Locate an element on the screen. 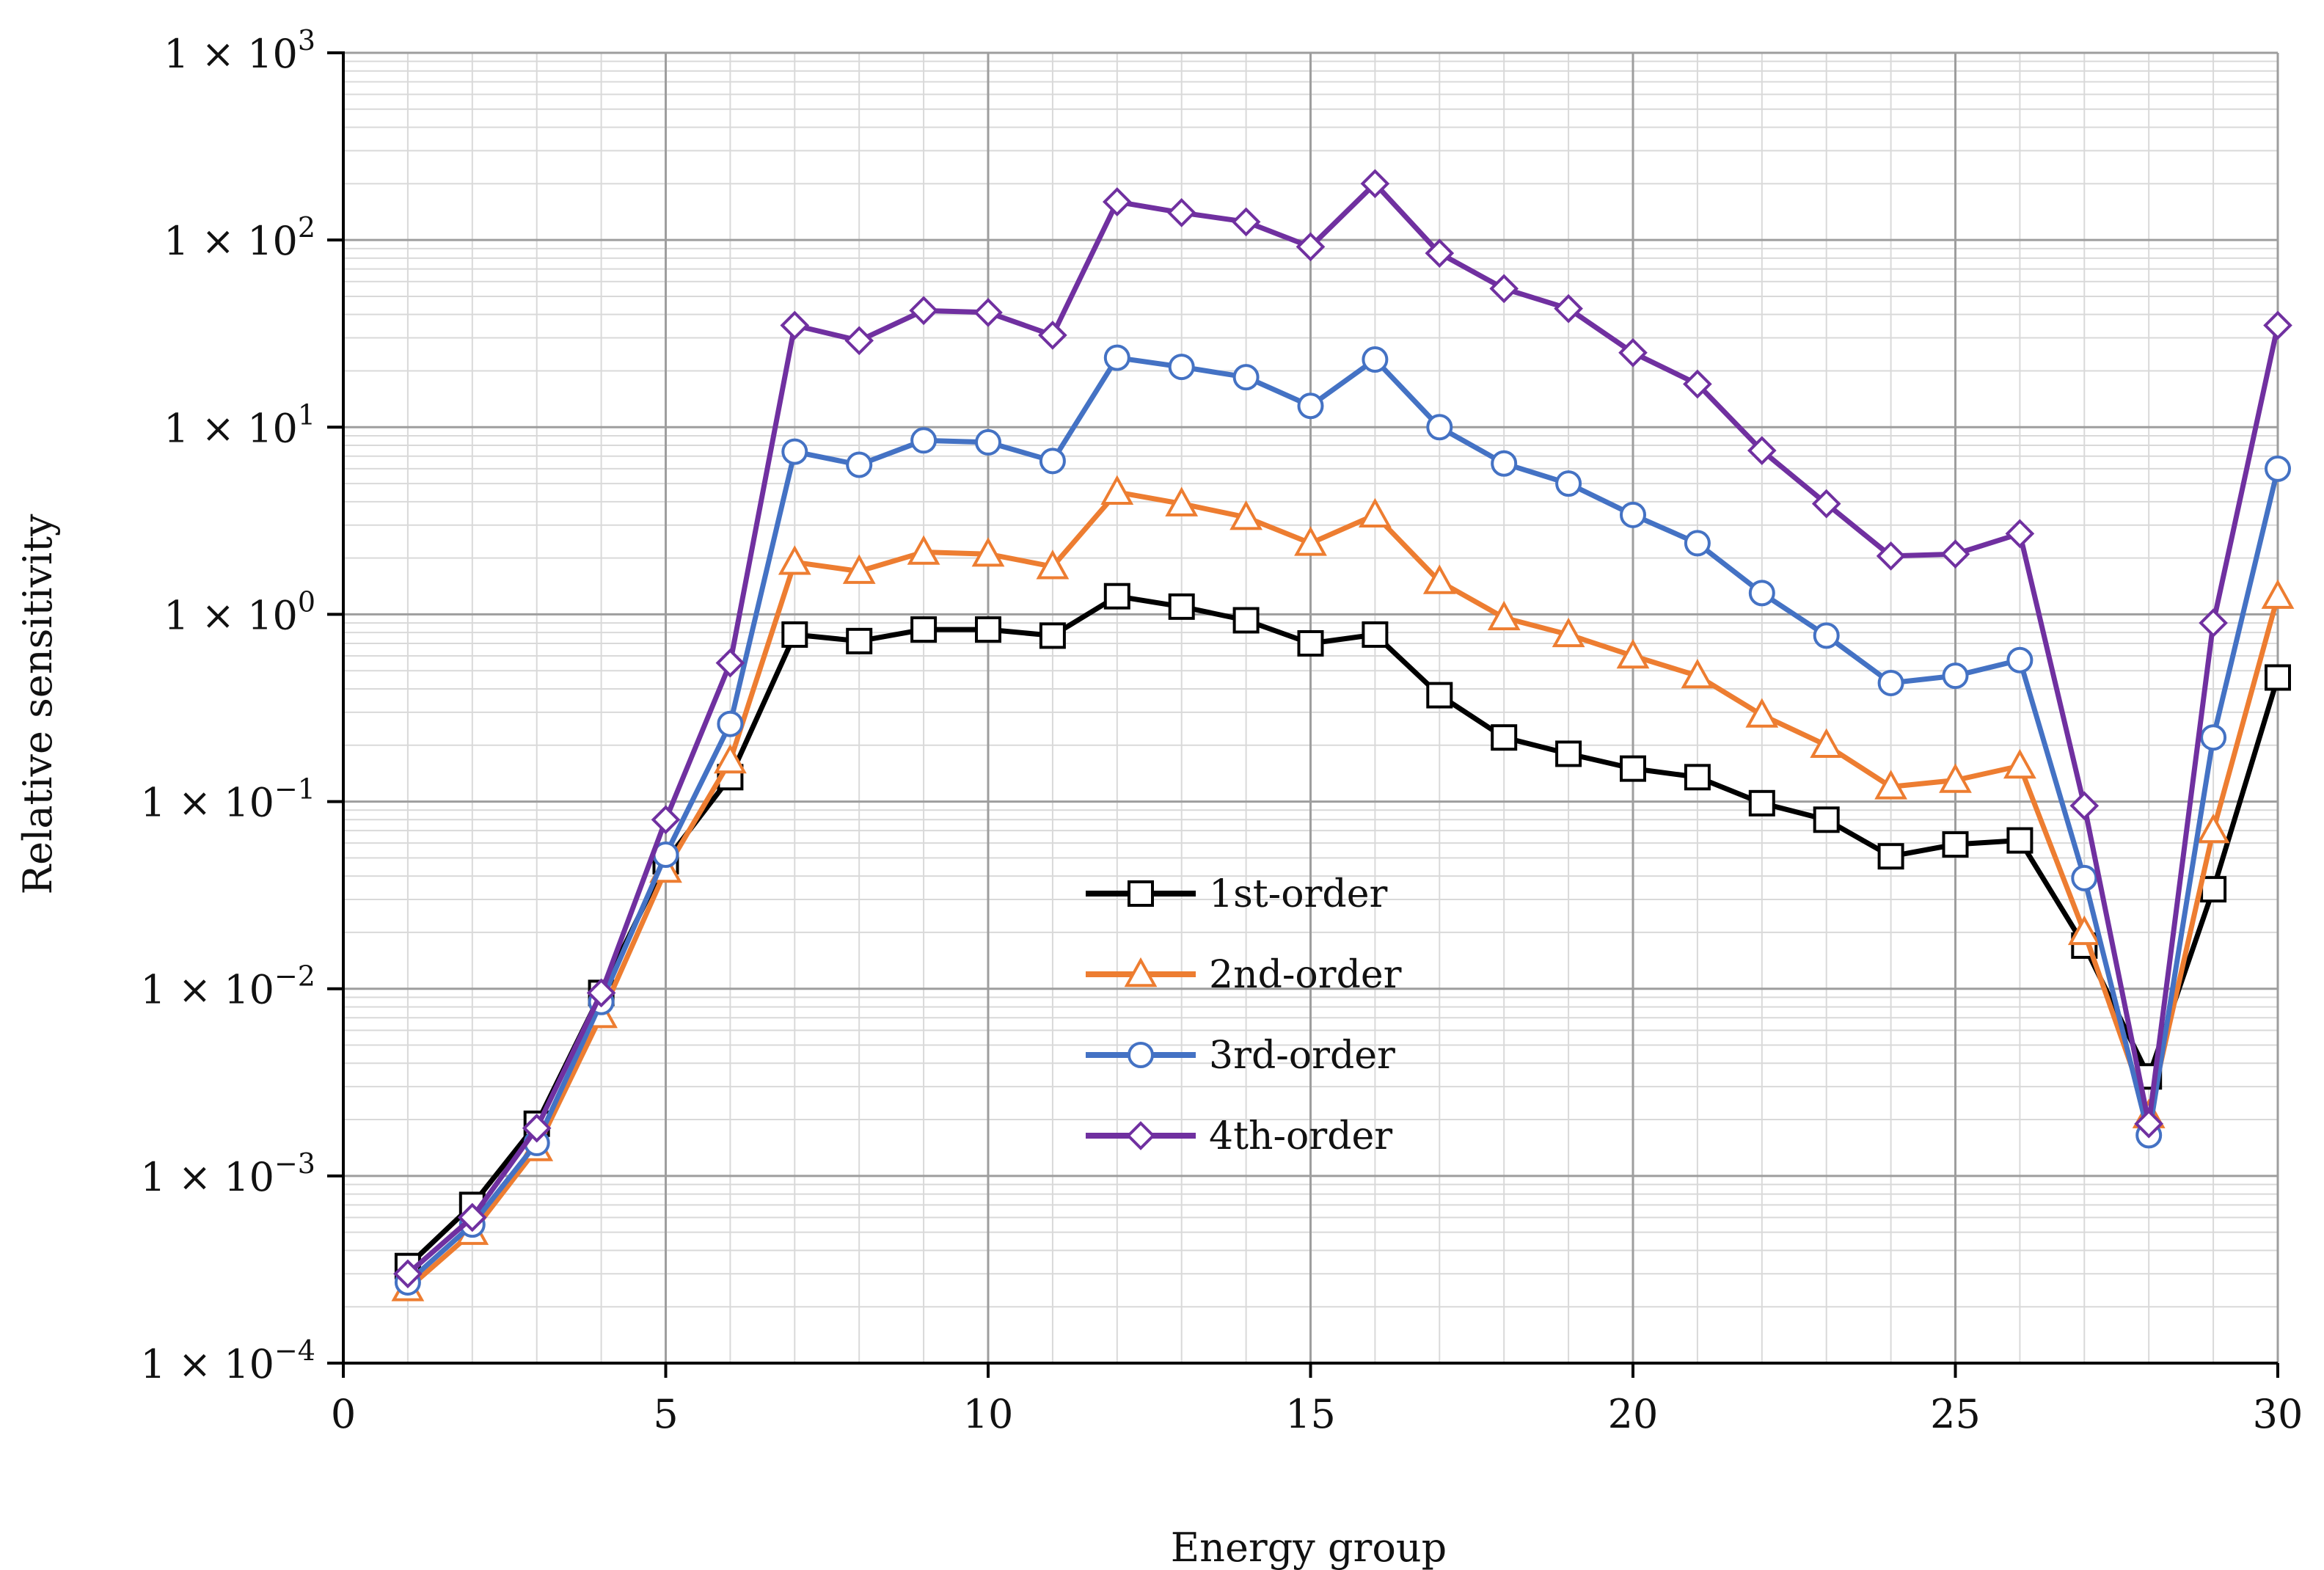  y-tick-label: 1 × 10⁻⁴ is located at coordinates (227, 1360).